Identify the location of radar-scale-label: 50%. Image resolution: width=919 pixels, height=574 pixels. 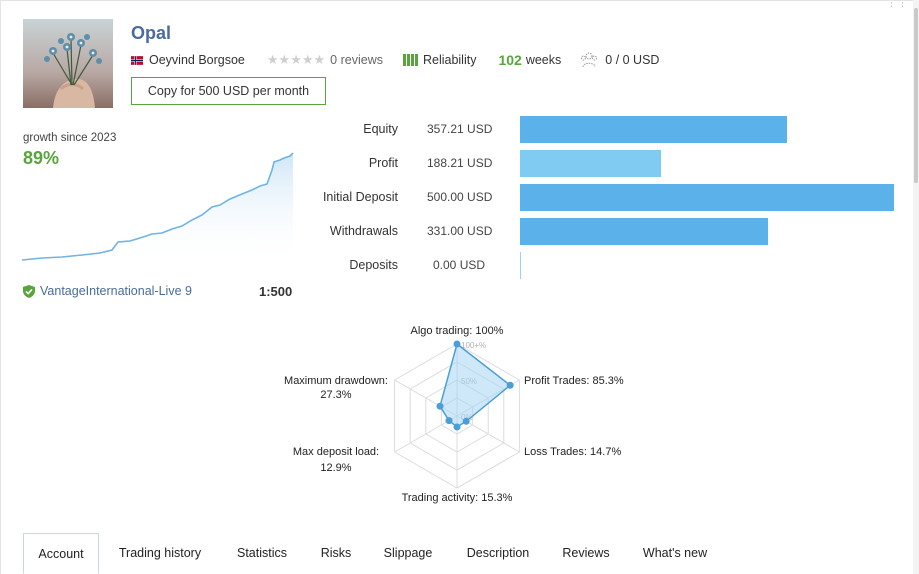
(469, 381).